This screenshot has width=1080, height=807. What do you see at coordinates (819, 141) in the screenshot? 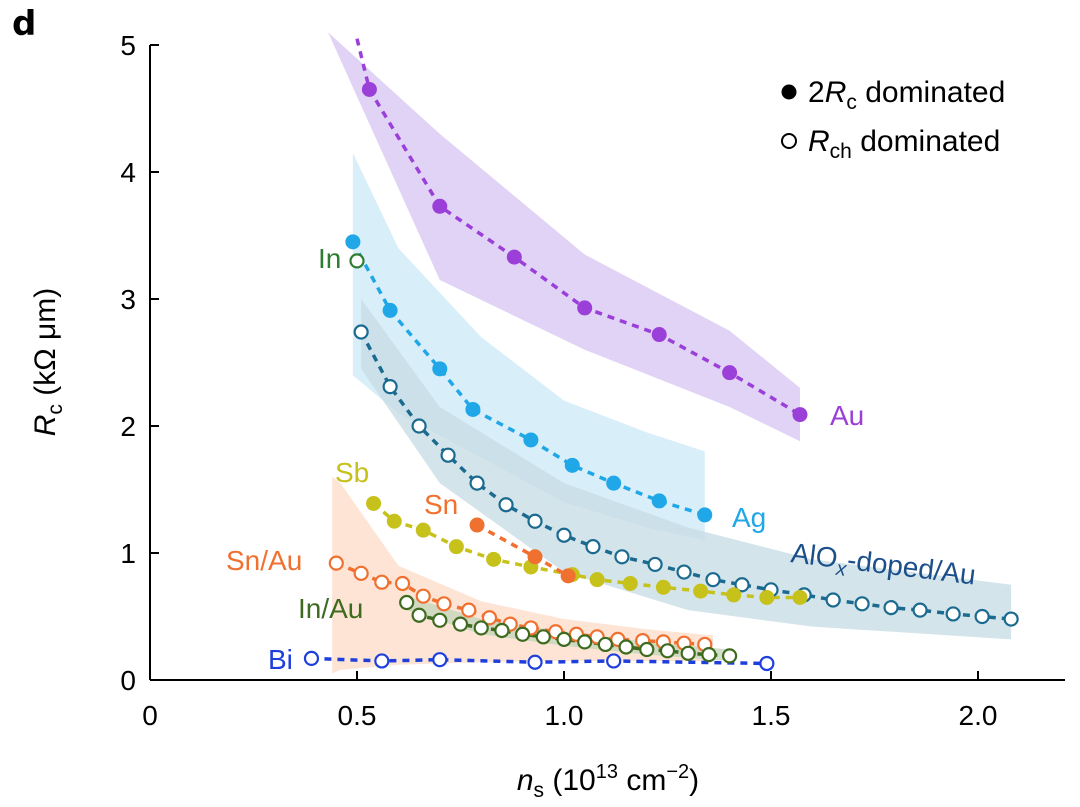
I see `legend-rch-main: R` at bounding box center [819, 141].